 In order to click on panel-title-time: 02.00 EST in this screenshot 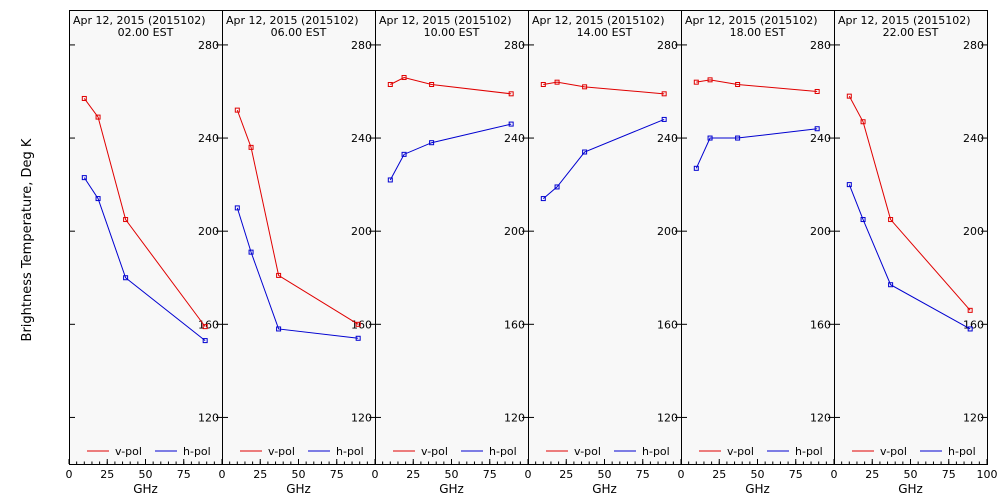, I will do `click(146, 32)`.